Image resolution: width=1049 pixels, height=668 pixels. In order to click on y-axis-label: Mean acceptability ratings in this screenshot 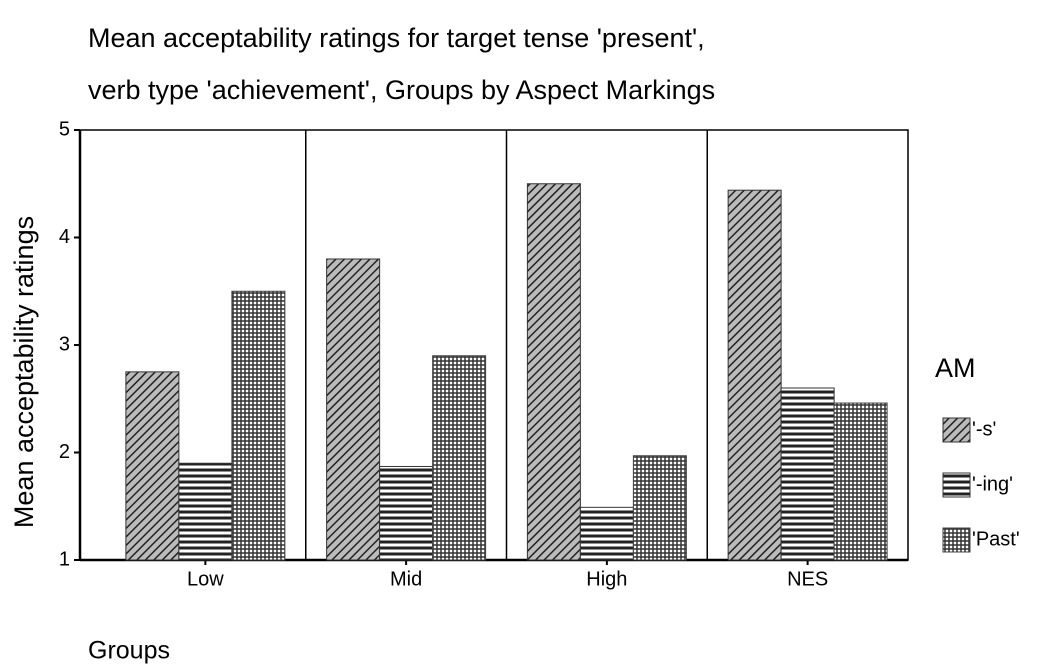, I will do `click(24, 372)`.